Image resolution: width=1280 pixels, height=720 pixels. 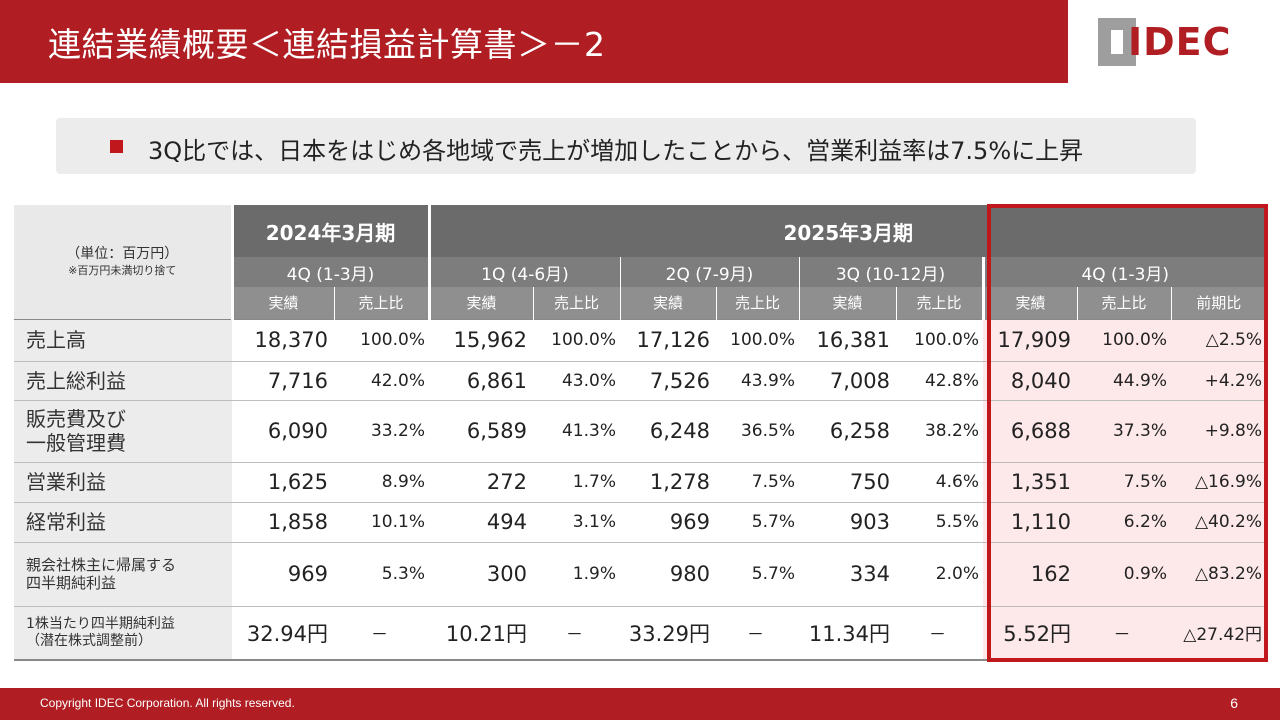 I want to click on yoy-cell: +9.8%, so click(x=1219, y=431).